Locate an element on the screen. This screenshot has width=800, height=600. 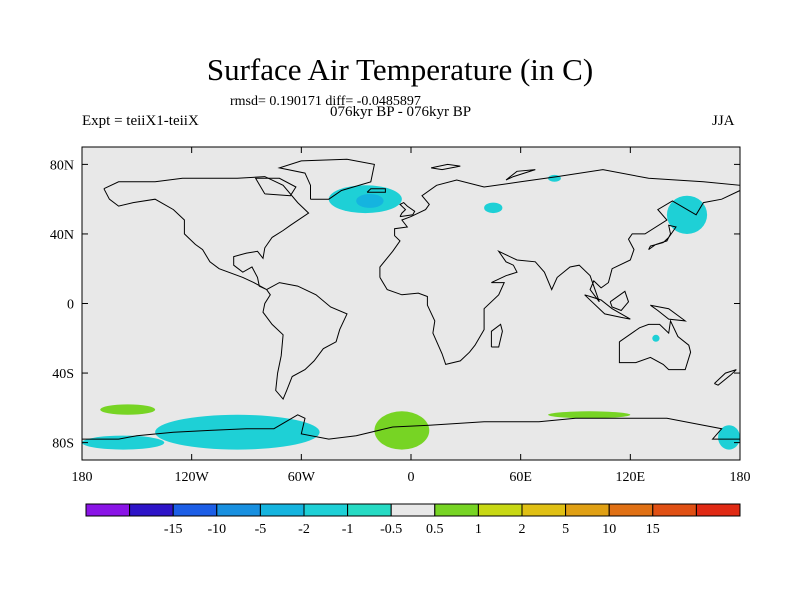
anomaly-east-antarctica is located at coordinates (729, 437).